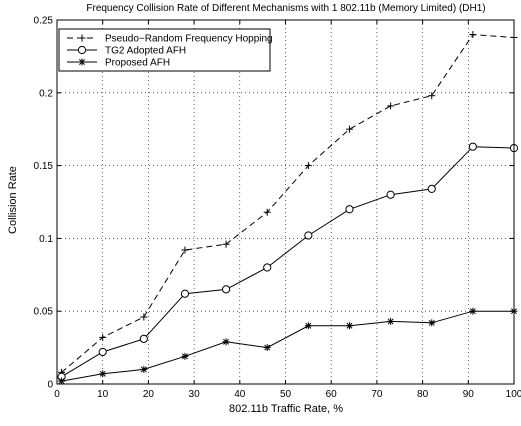 Image resolution: width=521 pixels, height=426 pixels. Describe the element at coordinates (57, 394) in the screenshot. I see `x-tick-label: 0` at that location.